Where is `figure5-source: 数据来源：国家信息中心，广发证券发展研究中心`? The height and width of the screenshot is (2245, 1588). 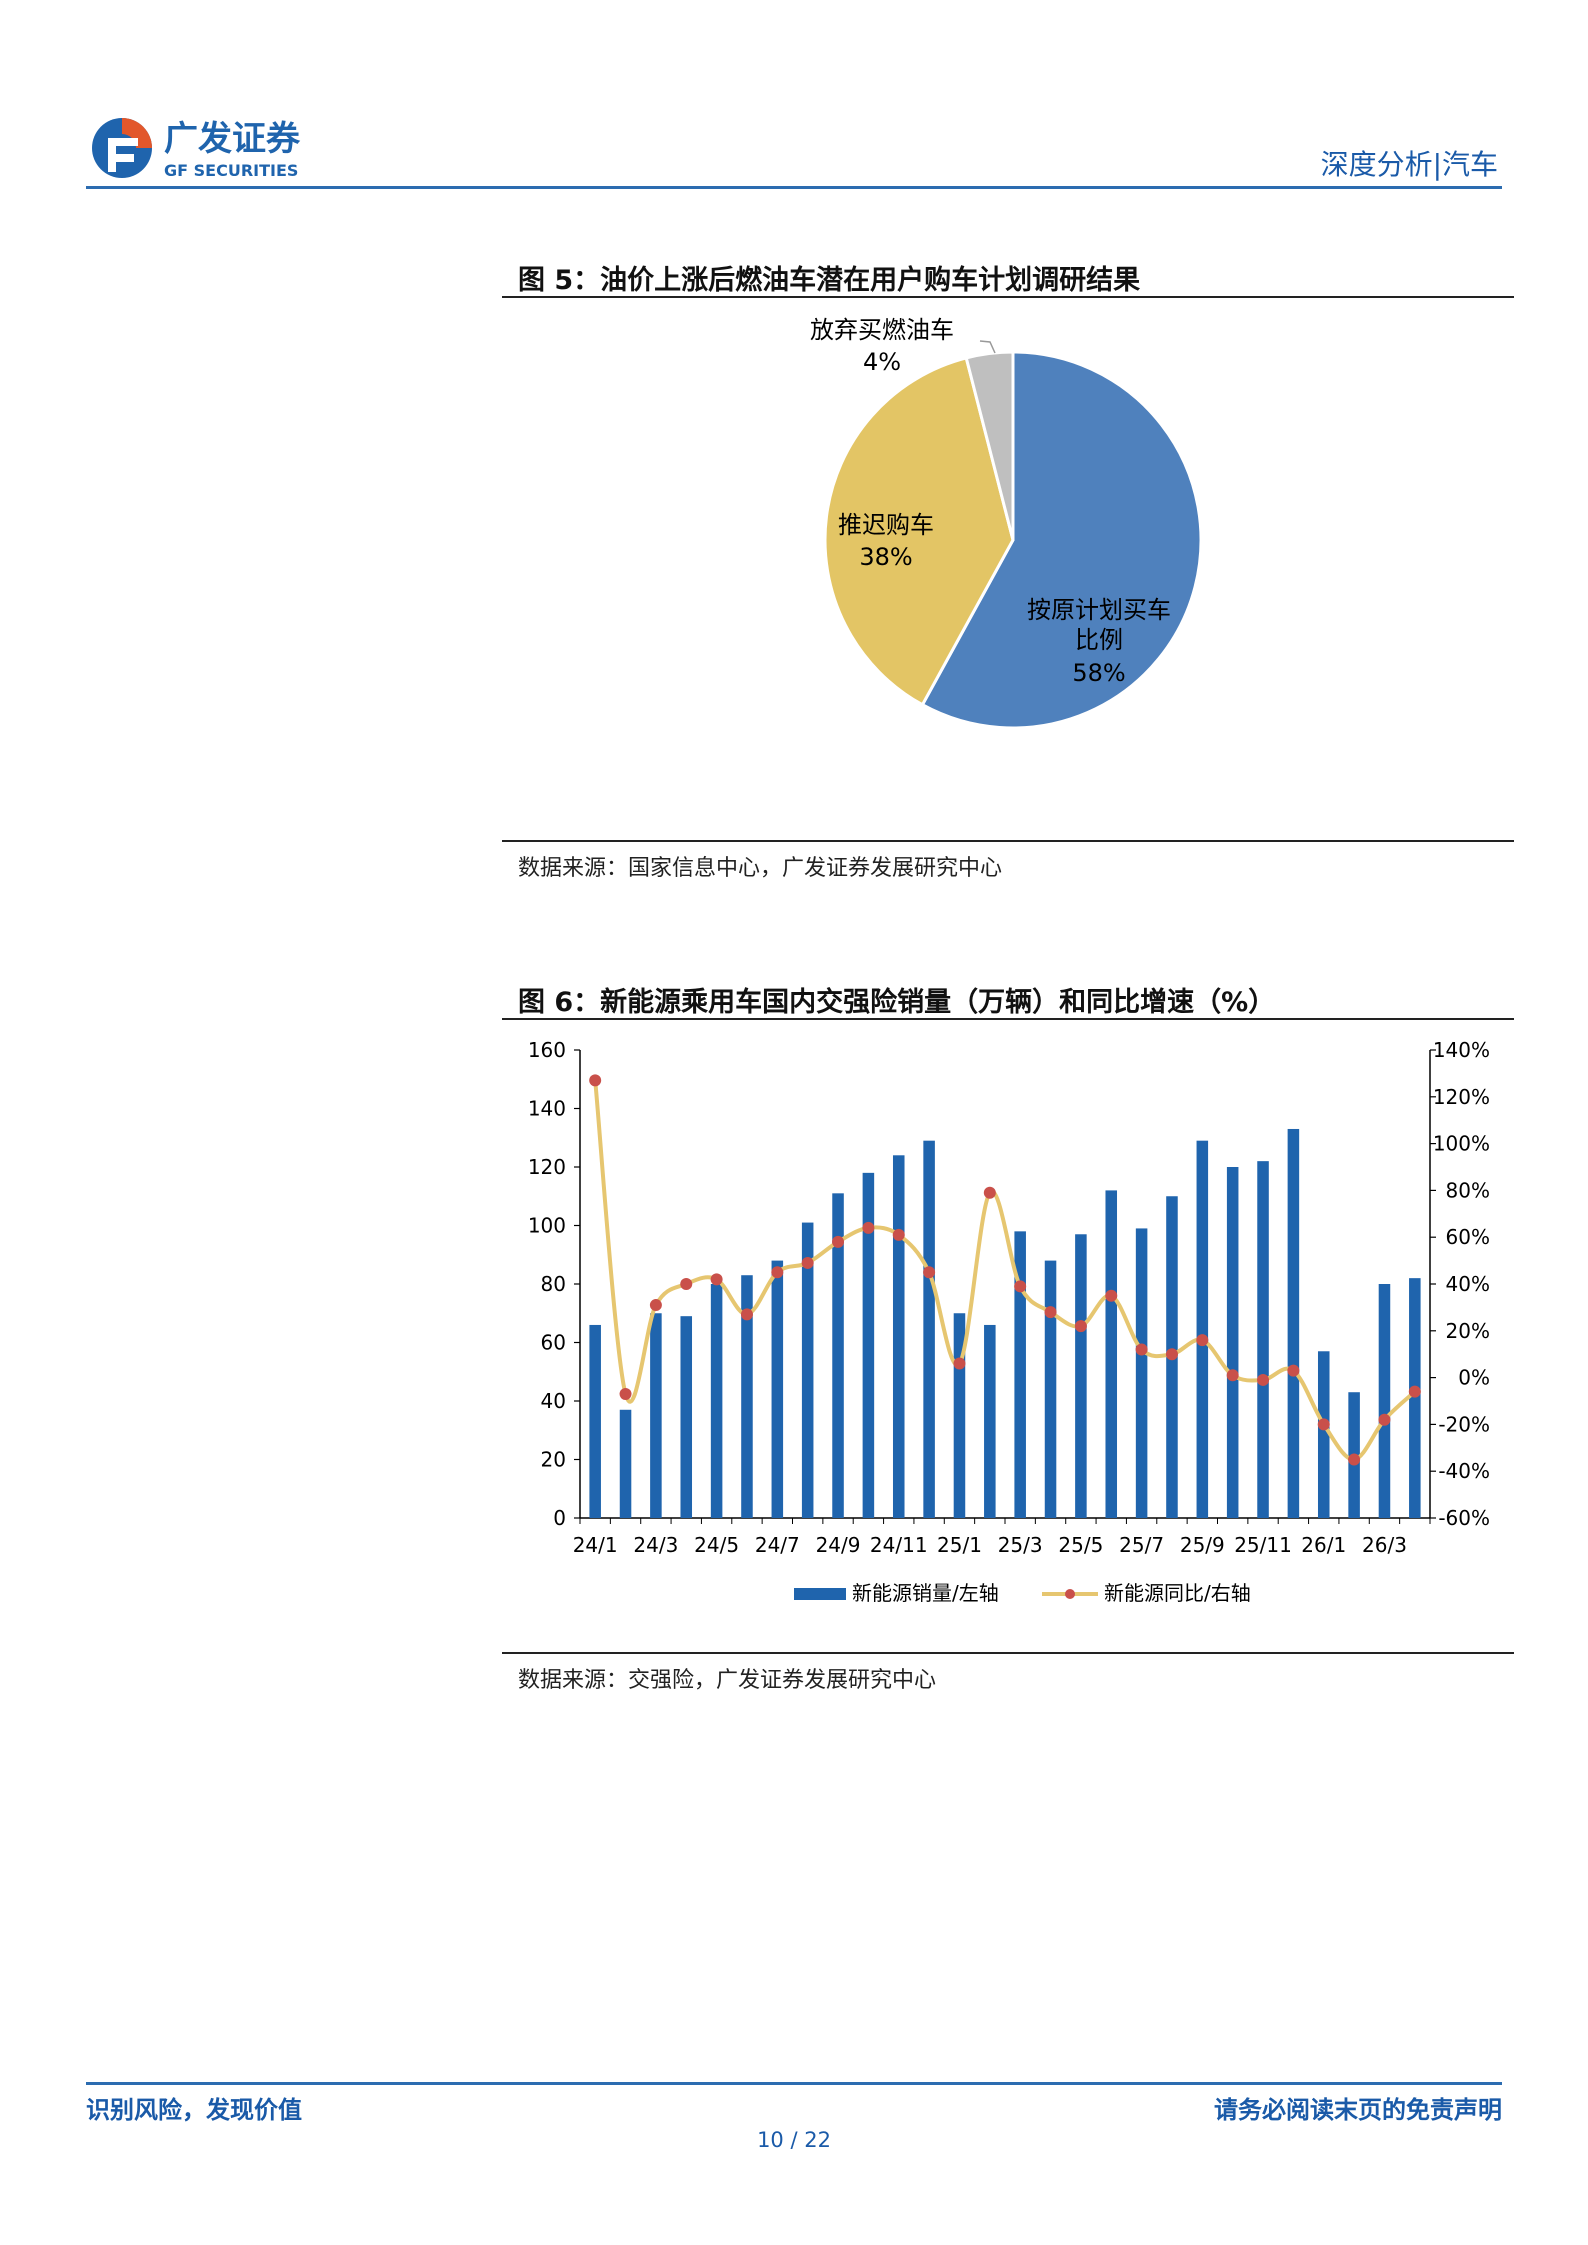 figure5-source: 数据来源：国家信息中心，广发证券发展研究中心 is located at coordinates (760, 868).